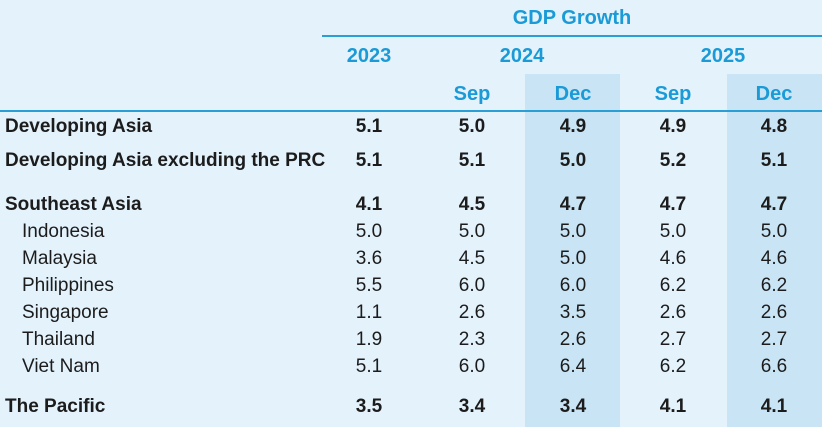 The image size is (822, 427). I want to click on cell-2025-dec: 6.6, so click(774, 366).